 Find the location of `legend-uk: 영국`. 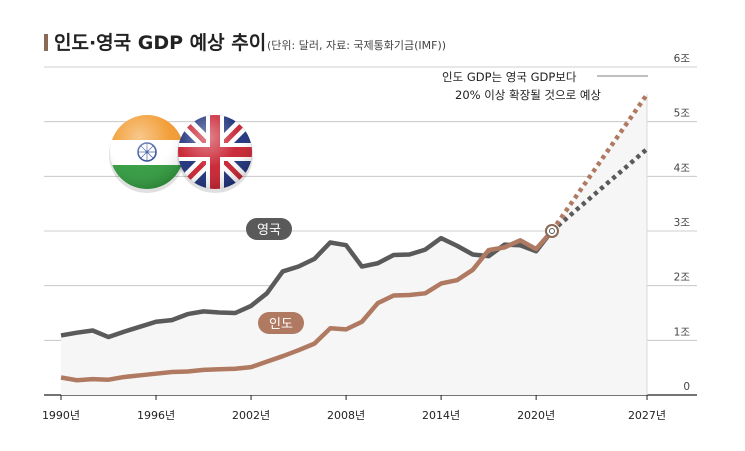

legend-uk: 영국 is located at coordinates (269, 229).